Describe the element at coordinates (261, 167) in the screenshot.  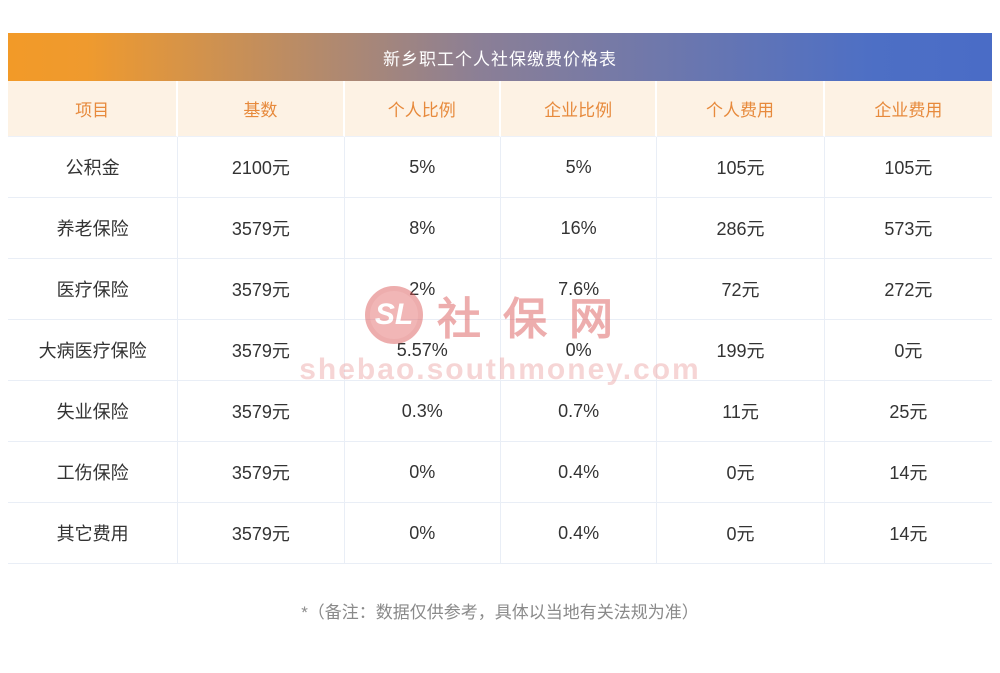
I see `table-cell: 2100元` at that location.